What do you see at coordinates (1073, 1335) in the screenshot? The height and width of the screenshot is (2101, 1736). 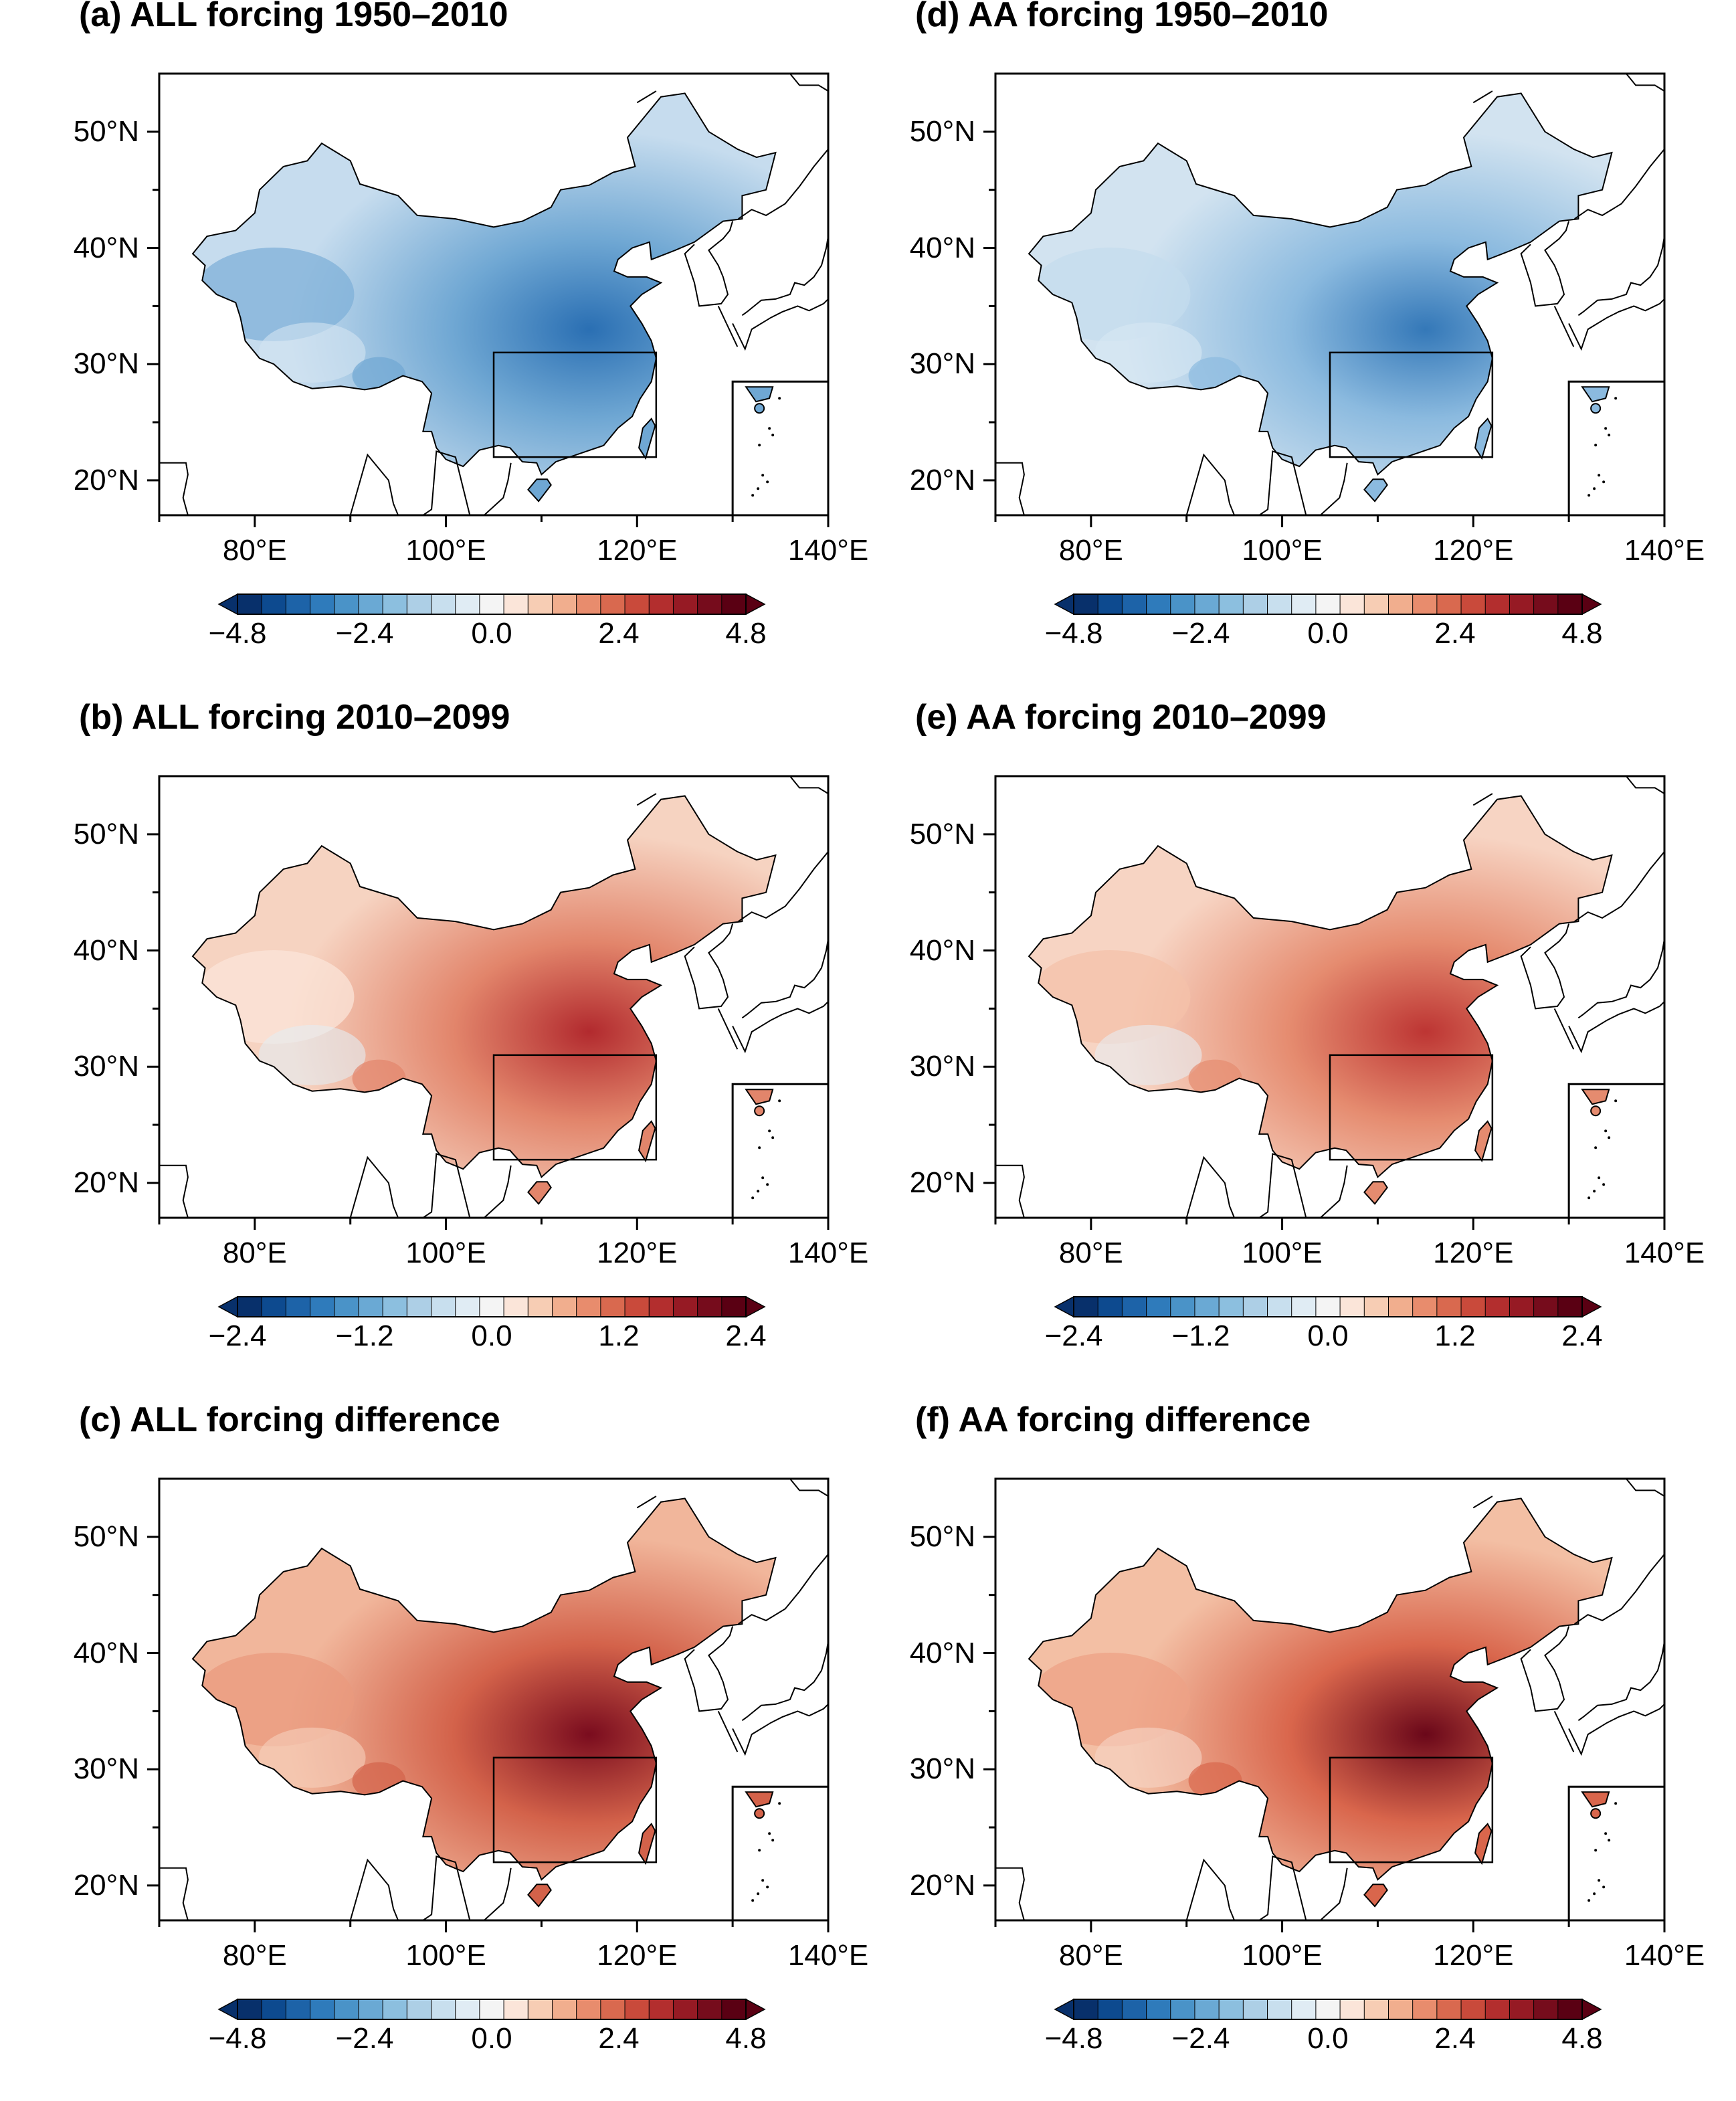 I see `colorbar-label: −2.4` at bounding box center [1073, 1335].